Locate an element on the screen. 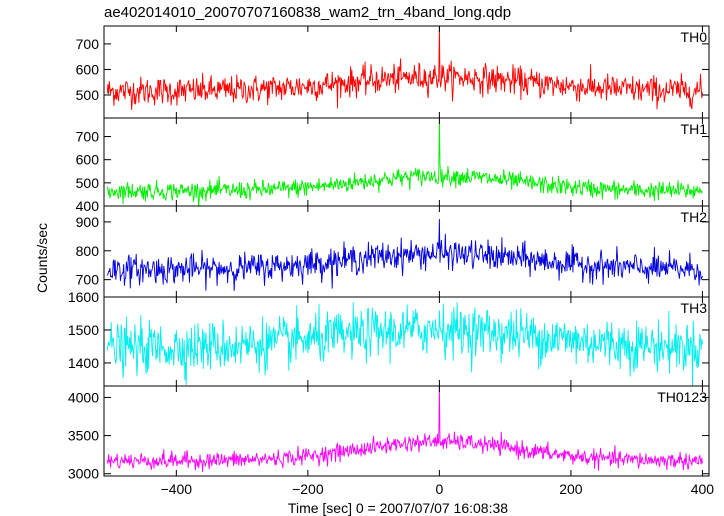 The image size is (724, 516). series-line-th3 is located at coordinates (404, 344).